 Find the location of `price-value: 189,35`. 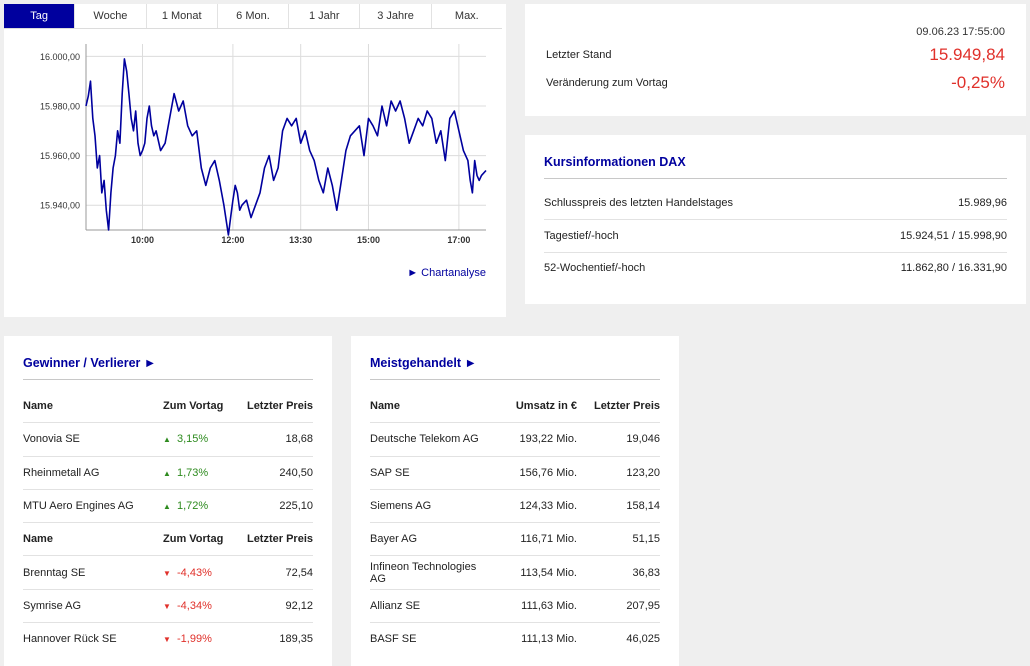

price-value: 189,35 is located at coordinates (296, 639).